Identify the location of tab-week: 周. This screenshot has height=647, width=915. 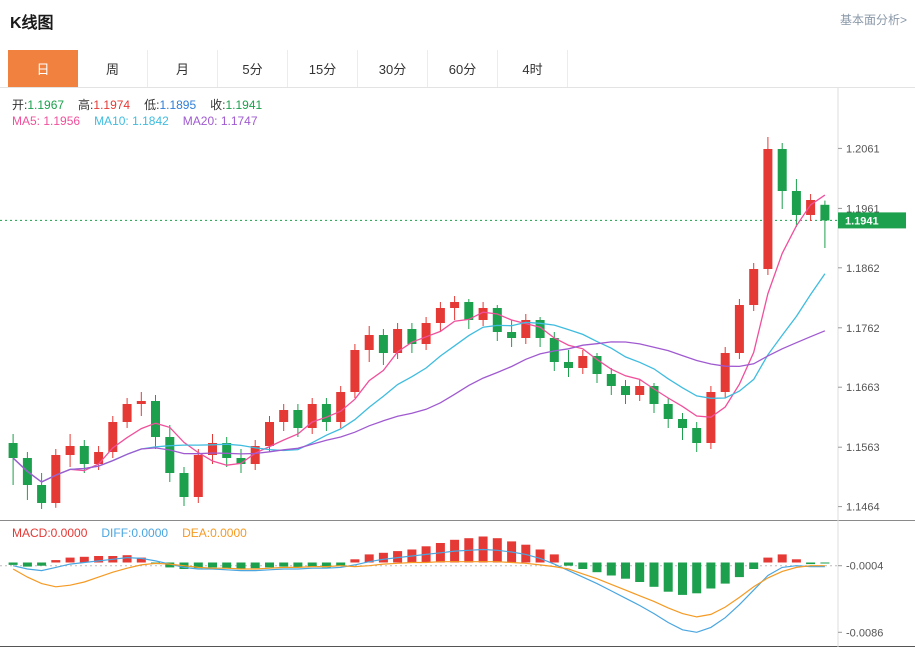
(113, 68).